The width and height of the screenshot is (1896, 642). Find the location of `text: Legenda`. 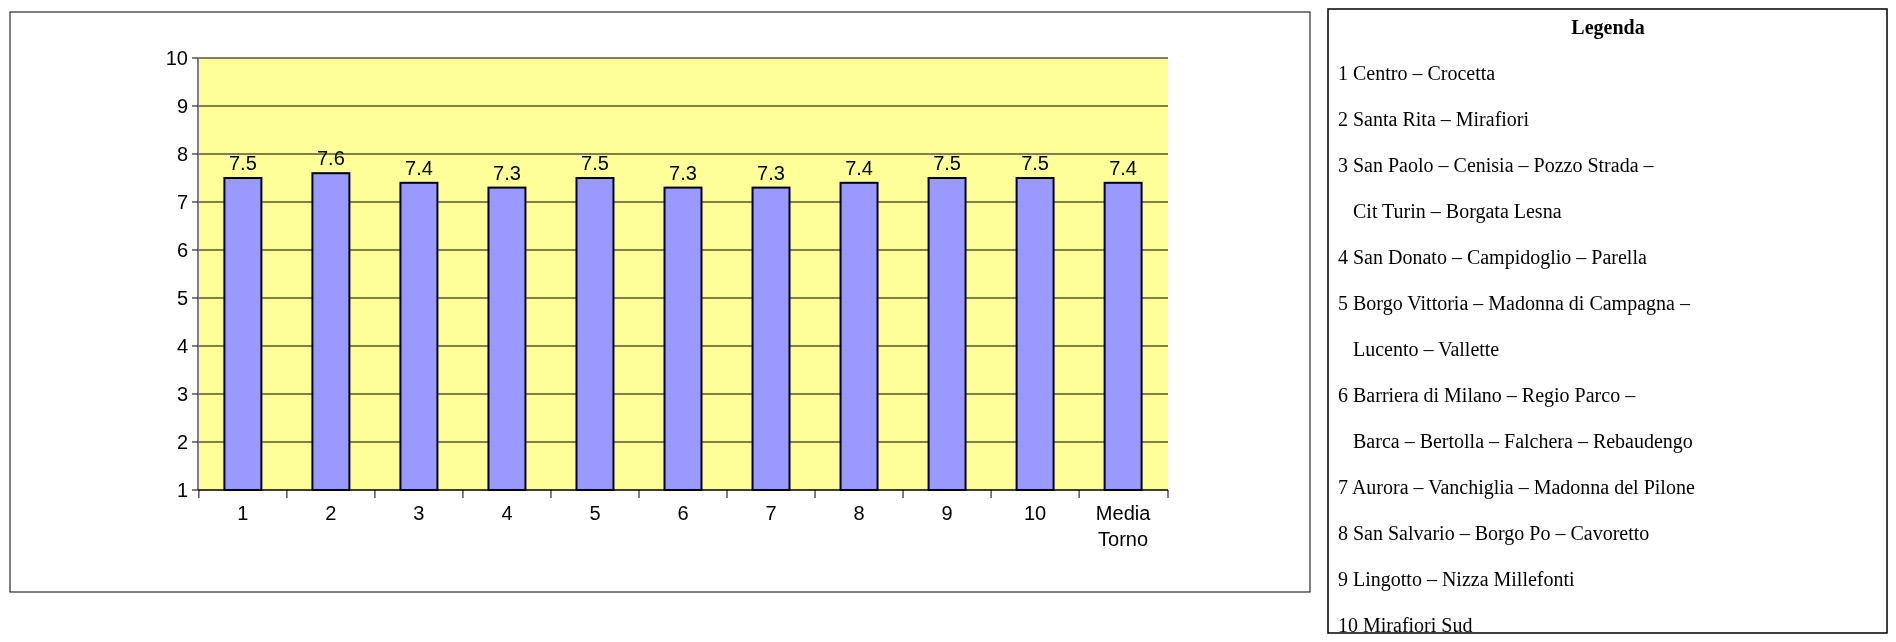

text: Legenda is located at coordinates (1608, 27).